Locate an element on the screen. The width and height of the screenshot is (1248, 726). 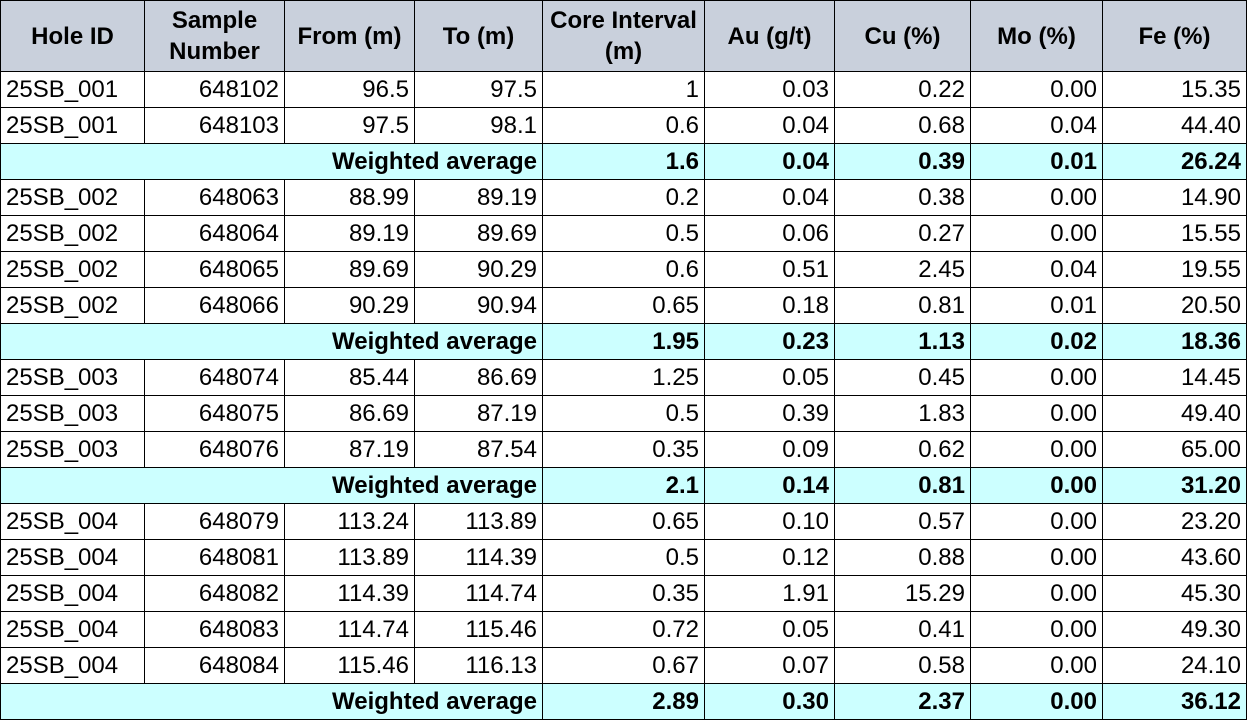
cell-core-interval: 0.65 is located at coordinates (623, 521).